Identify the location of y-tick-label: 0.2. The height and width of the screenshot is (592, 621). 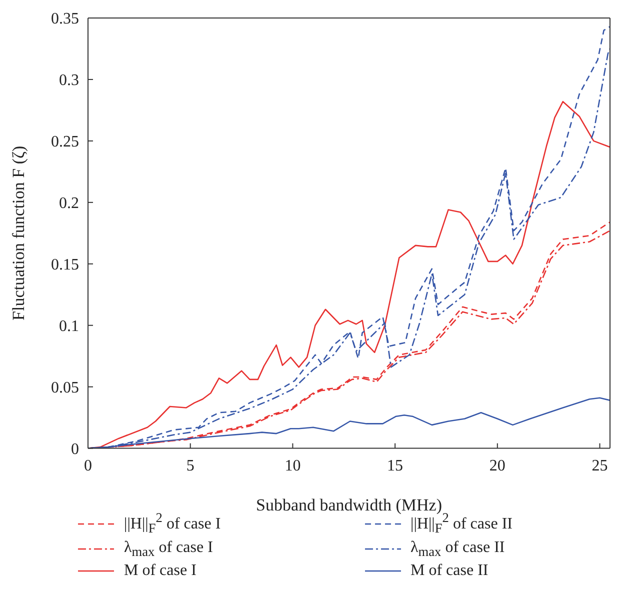
(69, 203).